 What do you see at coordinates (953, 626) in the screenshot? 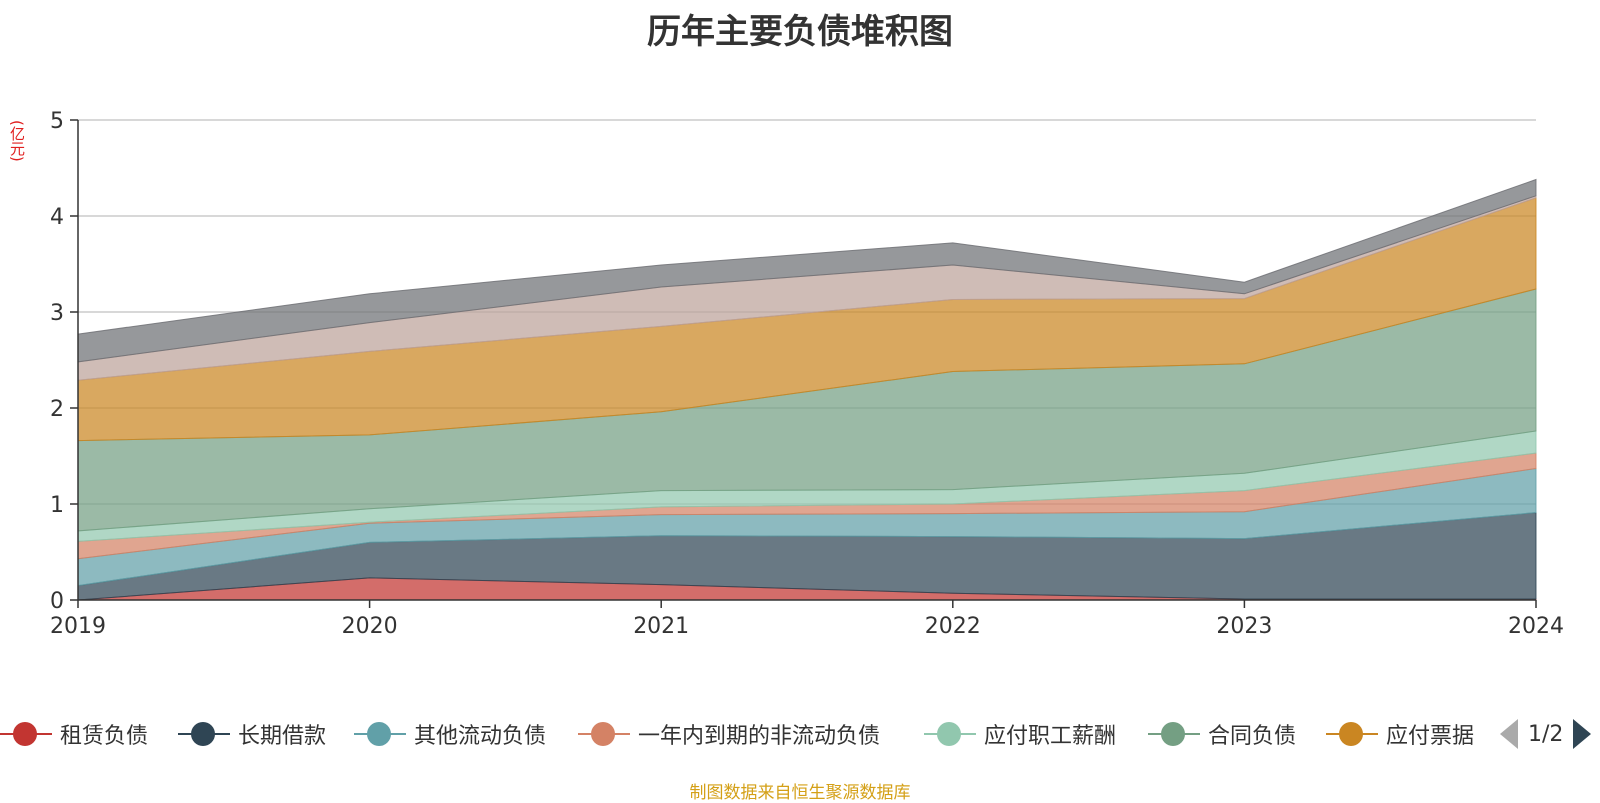
I see `x-tick-label: 2022` at bounding box center [953, 626].